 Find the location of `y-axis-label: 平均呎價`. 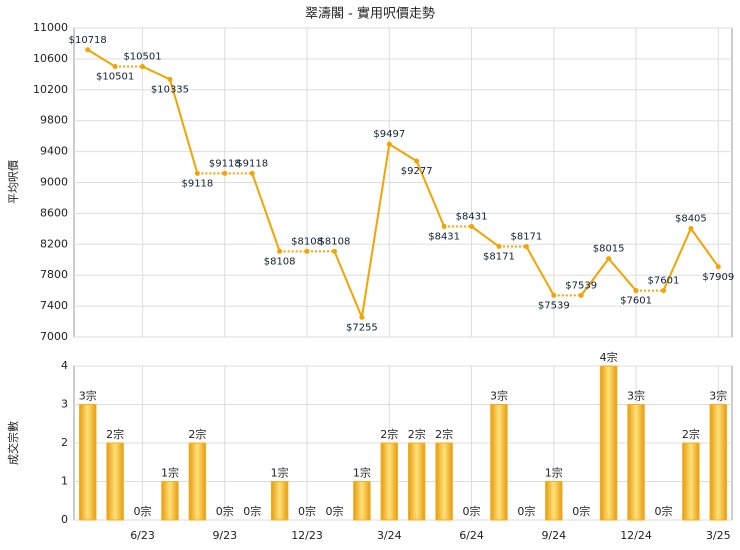

y-axis-label: 平均呎價 is located at coordinates (13, 182).